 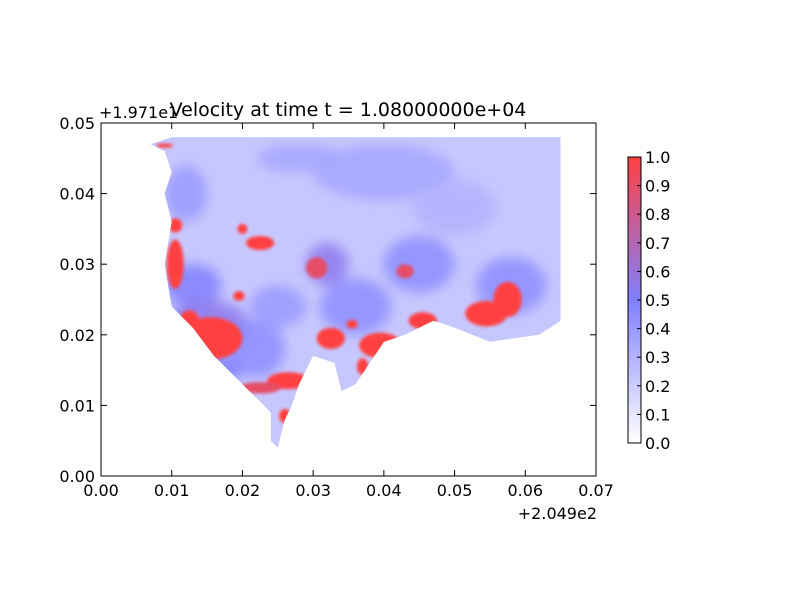 I want to click on x-offset-label: +2.049e2, so click(x=557, y=513).